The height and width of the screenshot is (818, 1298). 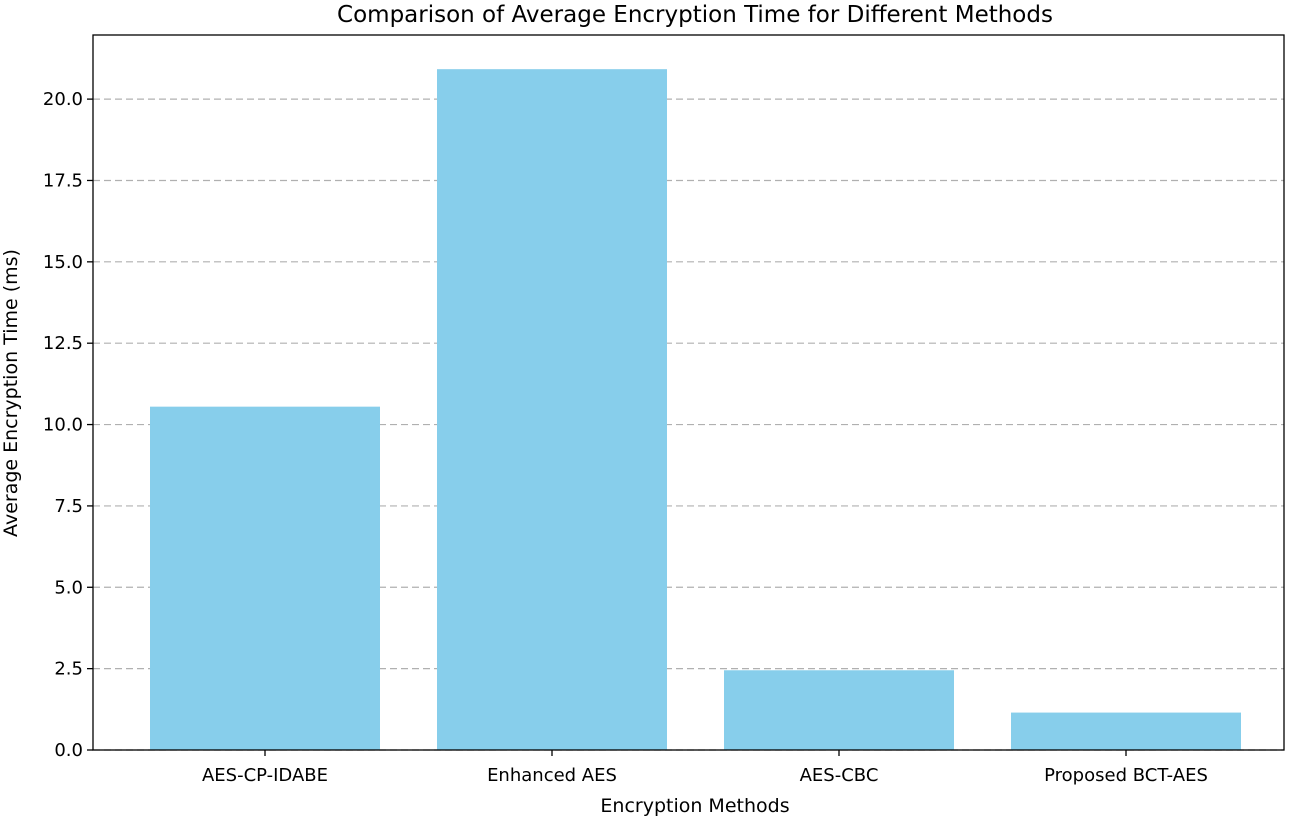 What do you see at coordinates (68, 506) in the screenshot?
I see `y-tick-label: 7.5` at bounding box center [68, 506].